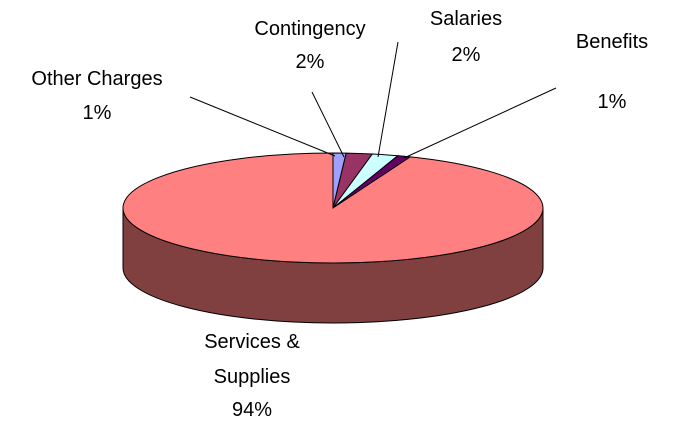 This screenshot has height=421, width=673. What do you see at coordinates (97, 79) in the screenshot?
I see `category-label: Other Charges` at bounding box center [97, 79].